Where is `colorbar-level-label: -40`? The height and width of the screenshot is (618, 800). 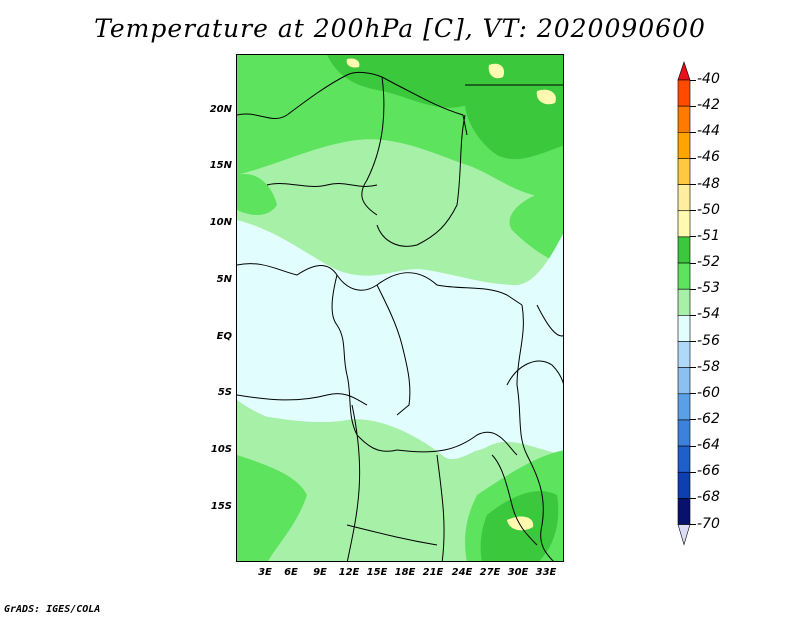
colorbar-level-label: -40 is located at coordinates (708, 79).